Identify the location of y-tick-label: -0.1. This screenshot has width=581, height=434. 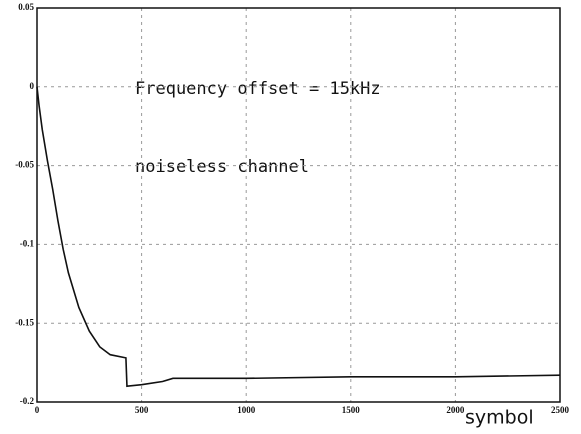
(27, 243).